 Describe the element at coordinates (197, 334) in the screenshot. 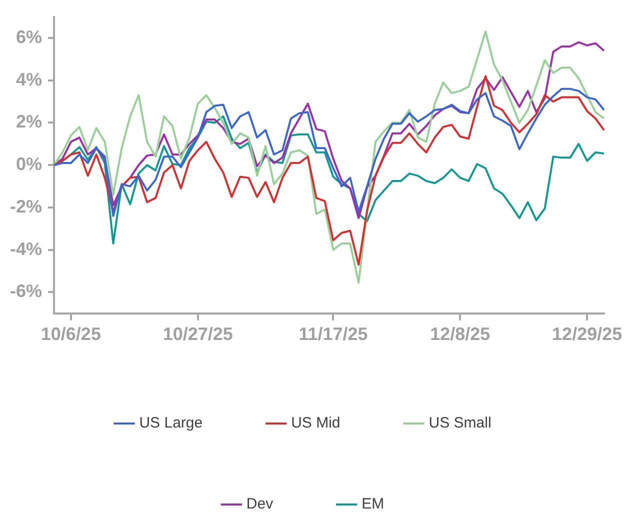

I see `x-tick-label: 10/27/25` at that location.